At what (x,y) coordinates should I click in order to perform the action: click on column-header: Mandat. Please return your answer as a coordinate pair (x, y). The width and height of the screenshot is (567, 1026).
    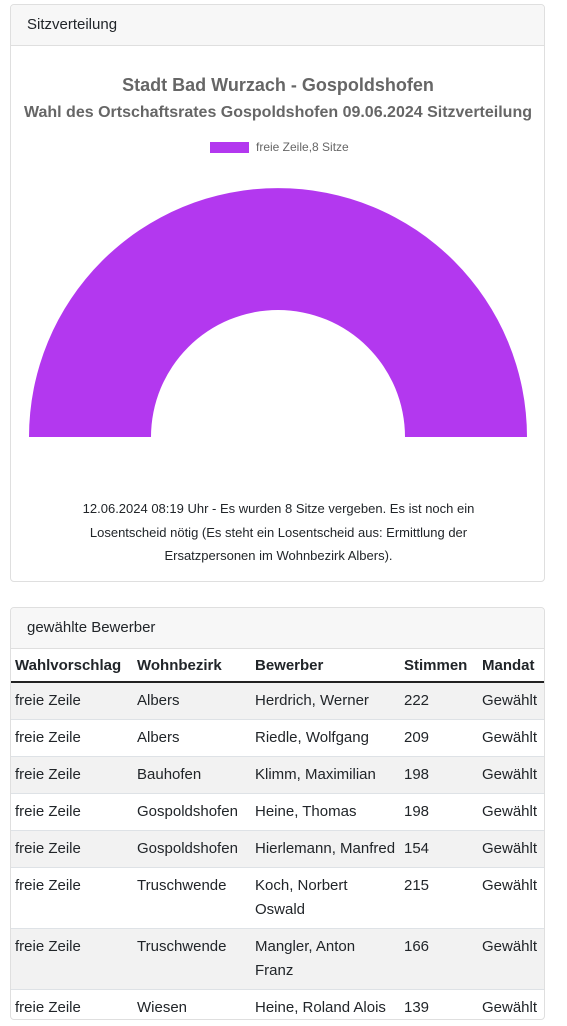
    Looking at the image, I should click on (511, 665).